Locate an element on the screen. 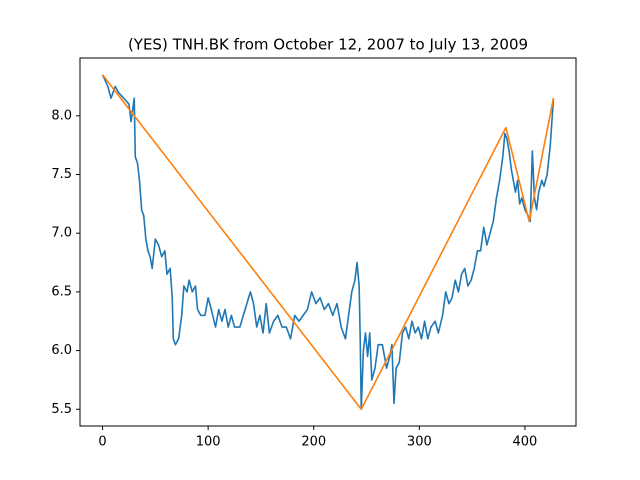 The width and height of the screenshot is (640, 480). x-tick-label: 400 is located at coordinates (525, 442).